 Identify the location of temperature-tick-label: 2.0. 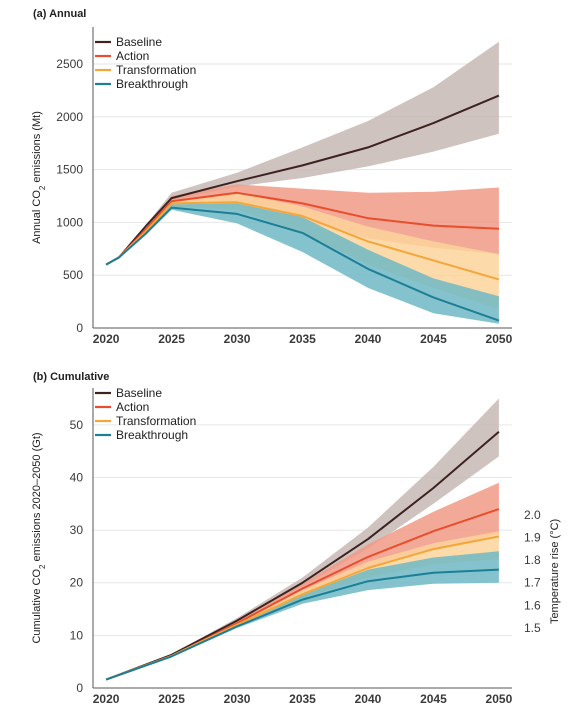
(532, 515).